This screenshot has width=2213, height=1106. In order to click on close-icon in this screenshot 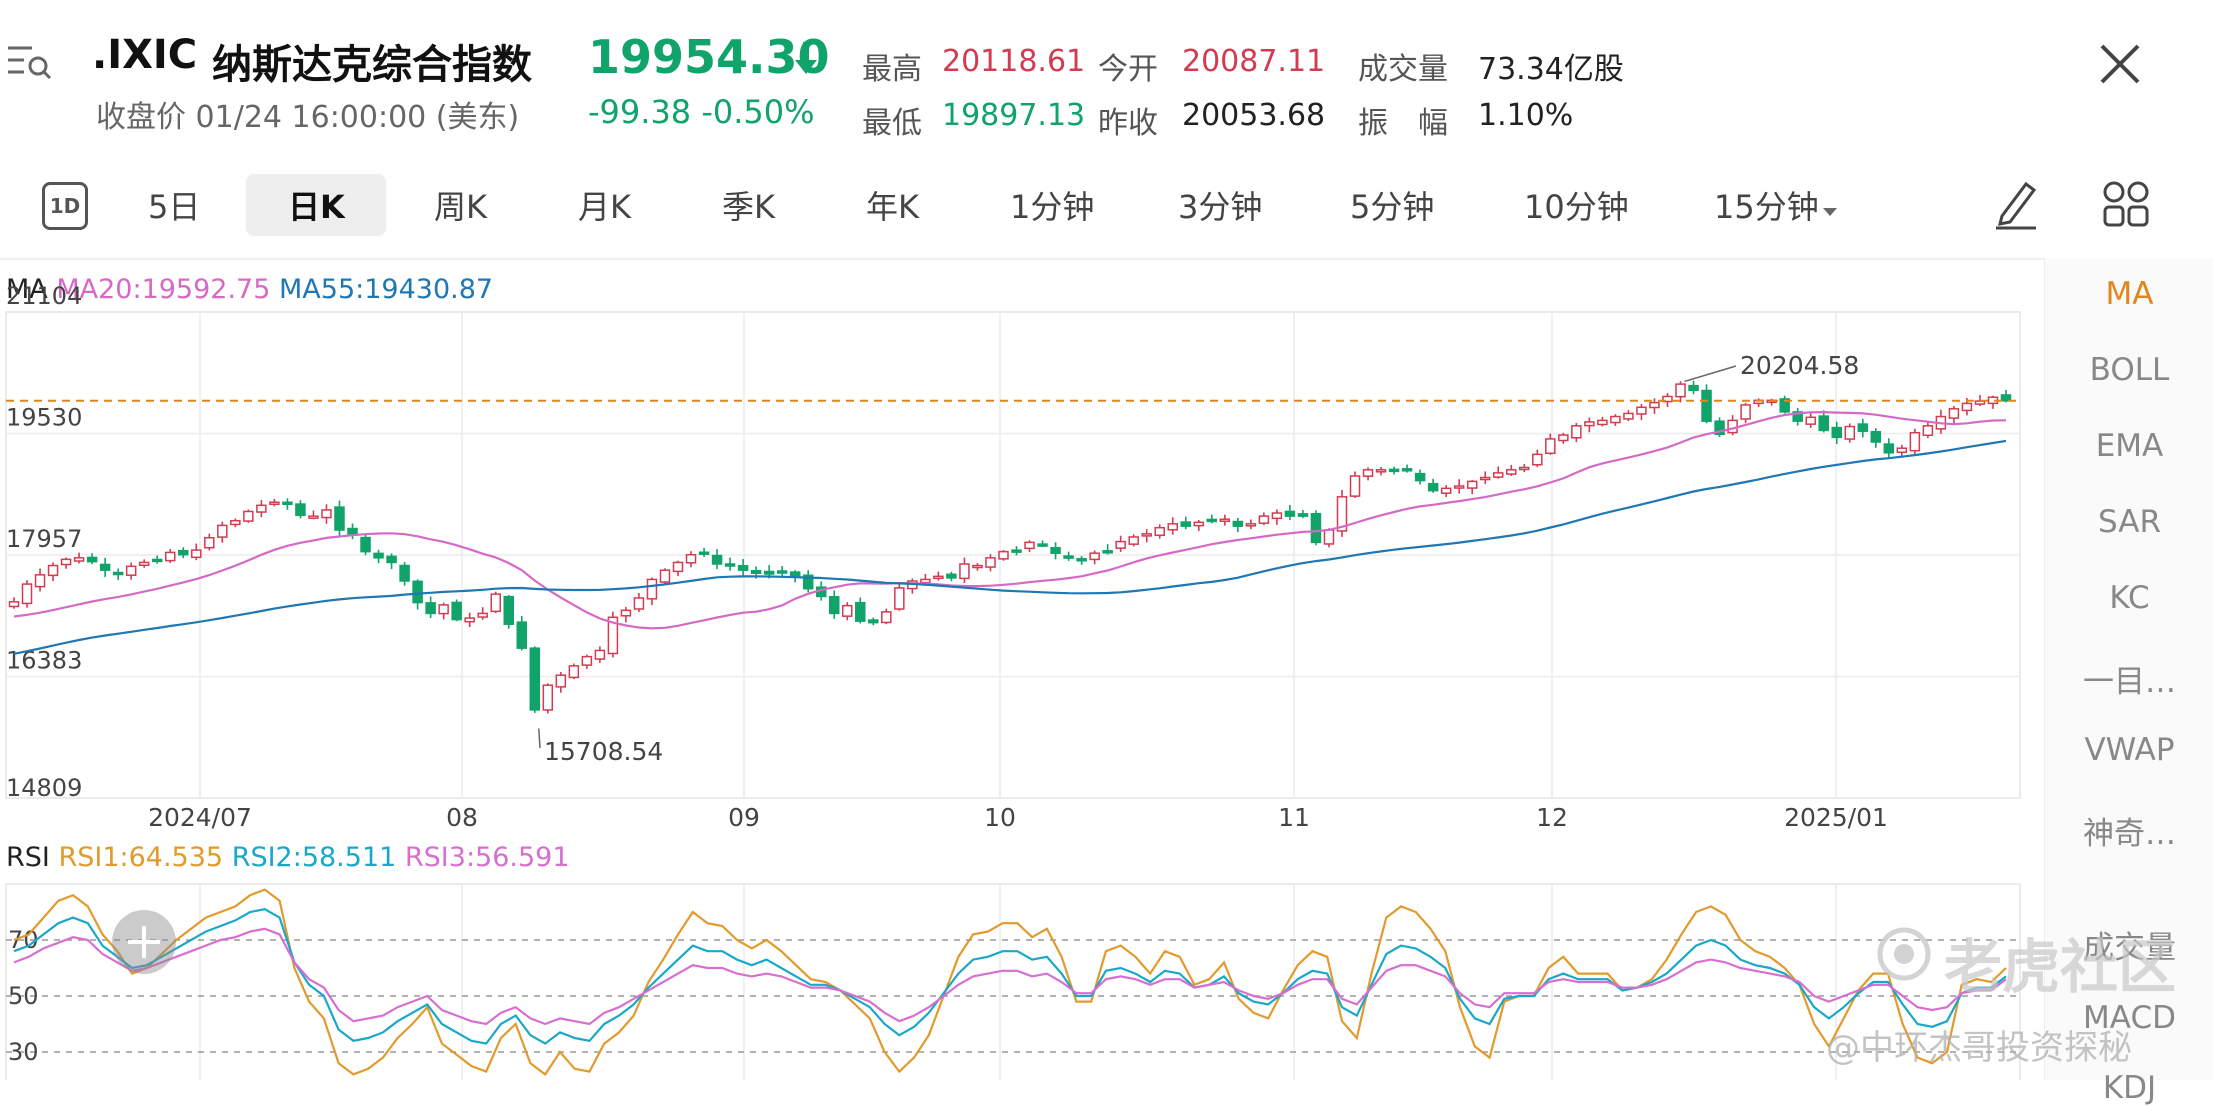, I will do `click(2120, 64)`.